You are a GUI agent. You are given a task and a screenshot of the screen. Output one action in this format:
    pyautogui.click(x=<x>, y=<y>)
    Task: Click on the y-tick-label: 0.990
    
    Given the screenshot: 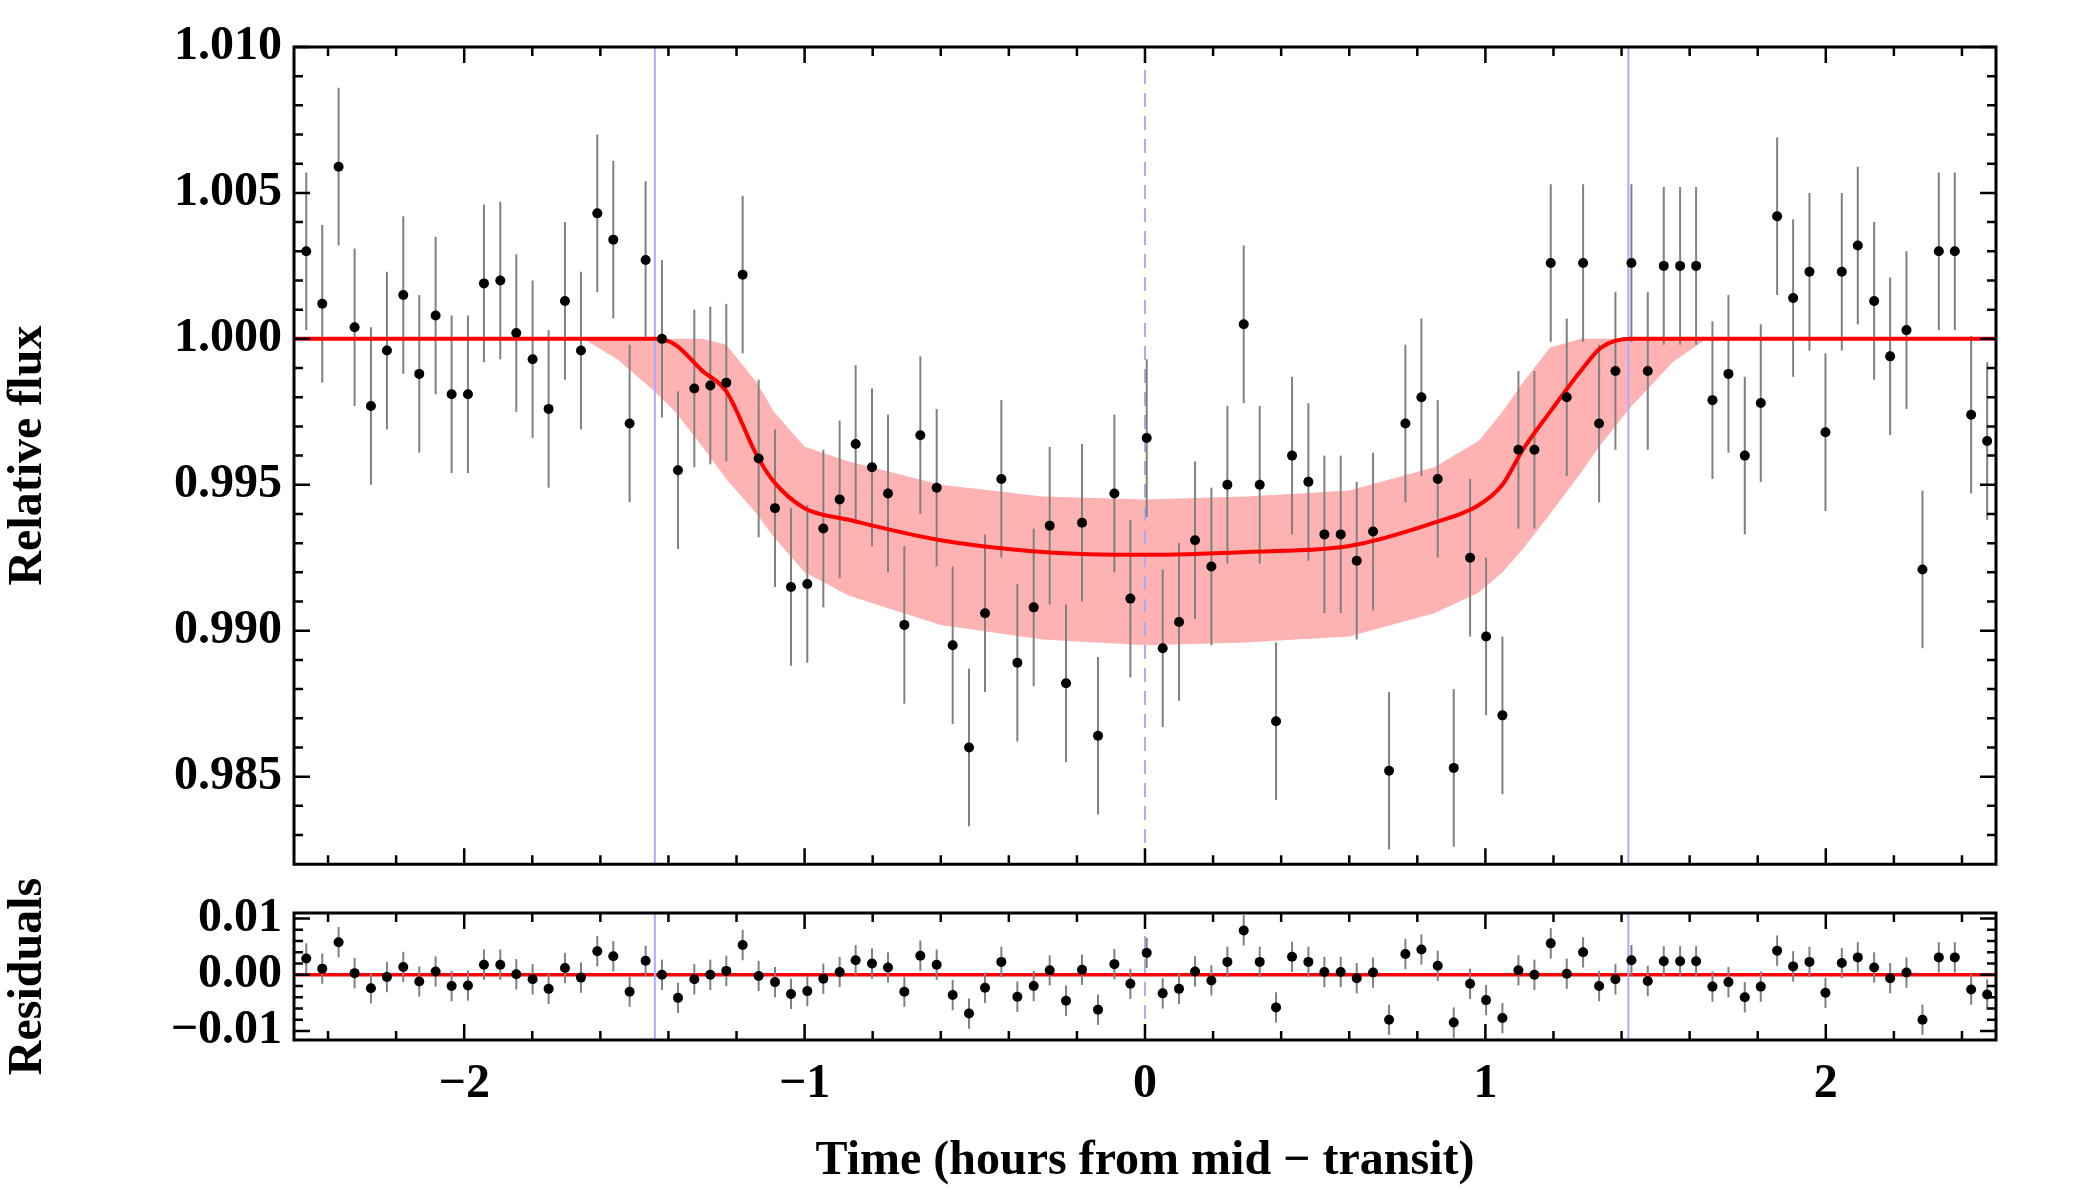 What is the action you would take?
    pyautogui.click(x=228, y=627)
    